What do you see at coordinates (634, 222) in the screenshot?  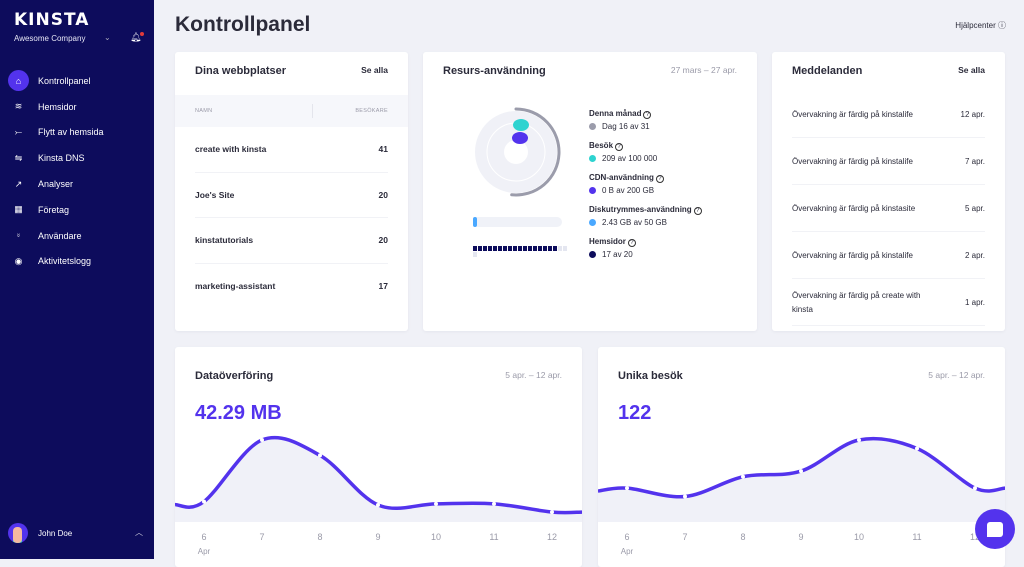 I see `legend-value: 2.43 GB av 50 GB` at bounding box center [634, 222].